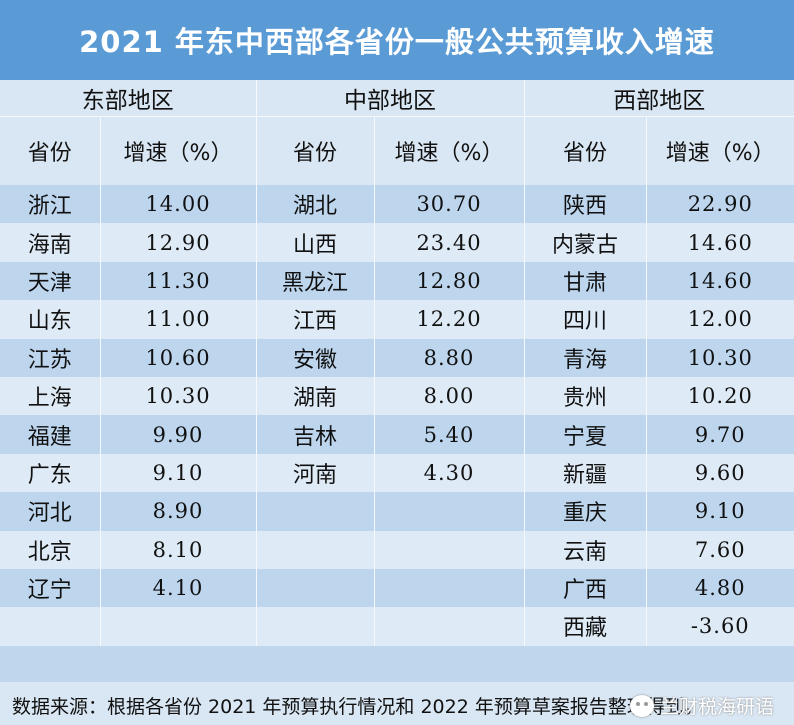 The height and width of the screenshot is (725, 794). What do you see at coordinates (448, 434) in the screenshot?
I see `growth-cell: 5.40` at bounding box center [448, 434].